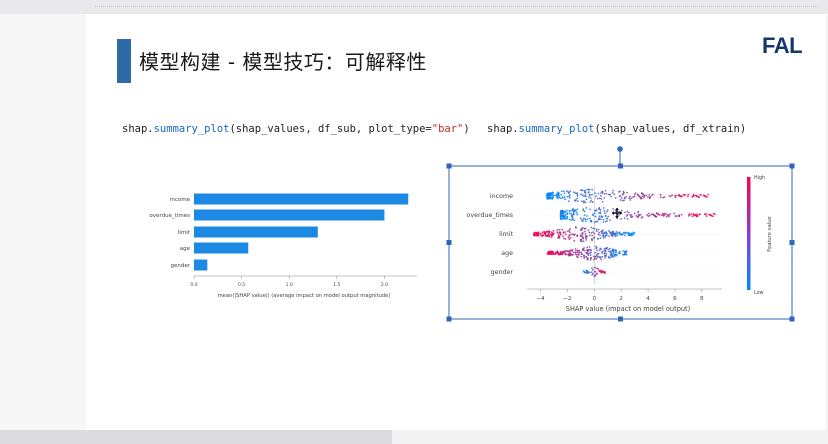  I want to click on bee-label-overdue_times: overdue_times, so click(490, 215).